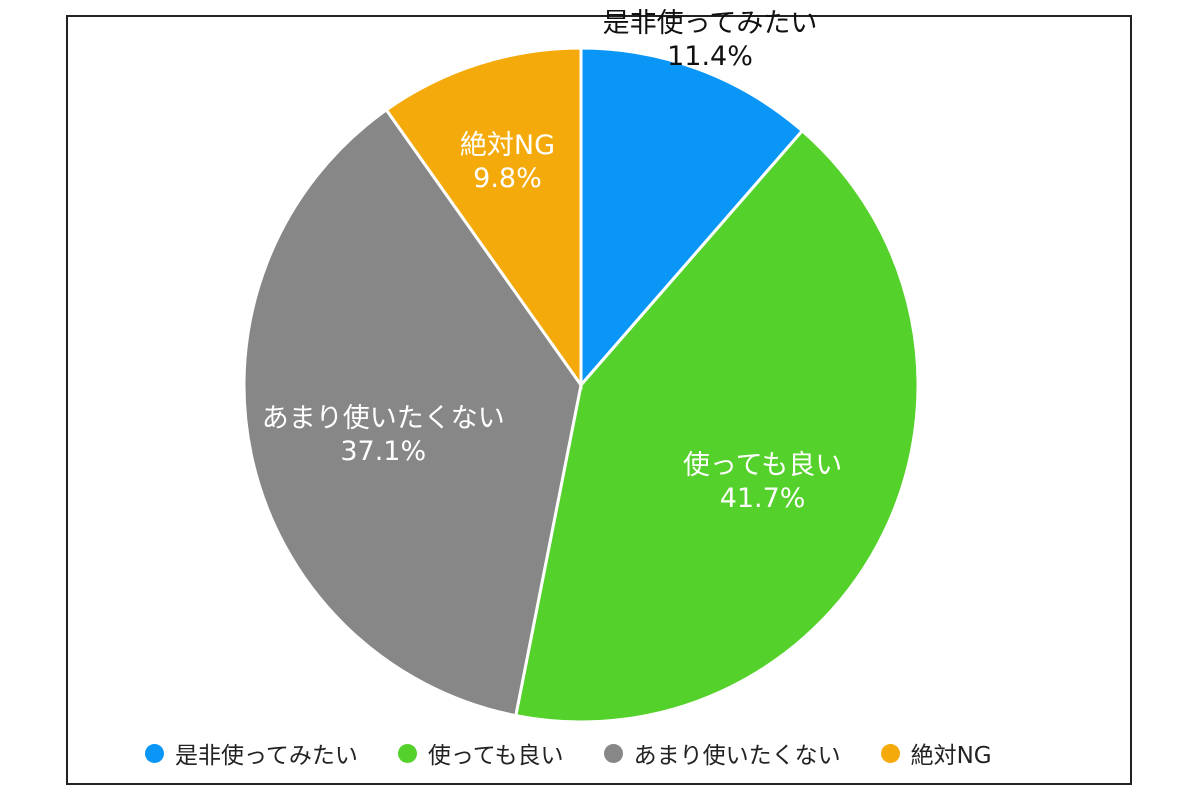 Image resolution: width=1200 pixels, height=800 pixels. I want to click on legend-item: 是非使ってみたい, so click(251, 753).